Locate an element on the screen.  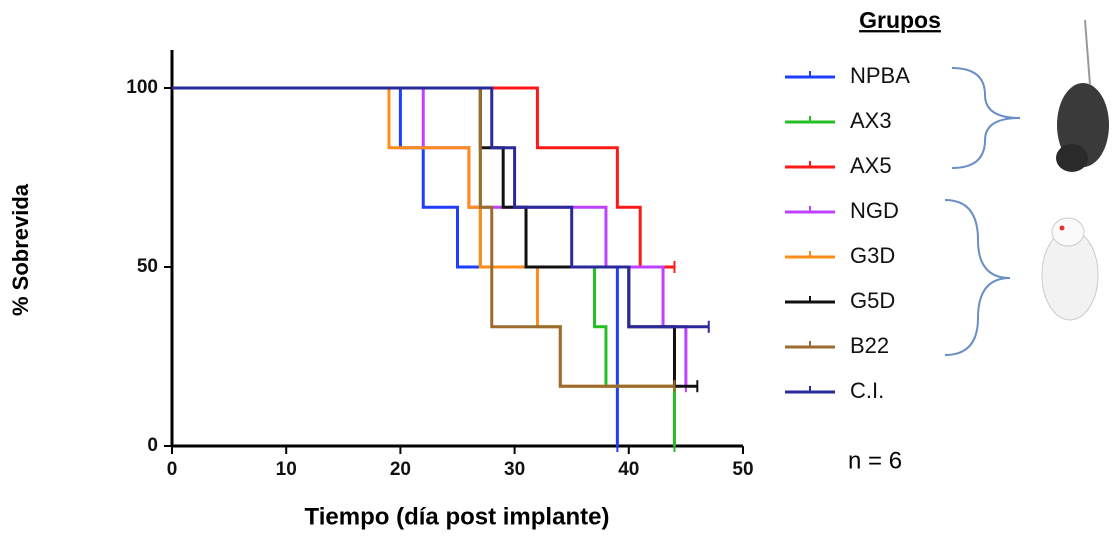
y-axis-label: % Sobrevida is located at coordinates (20, 249).